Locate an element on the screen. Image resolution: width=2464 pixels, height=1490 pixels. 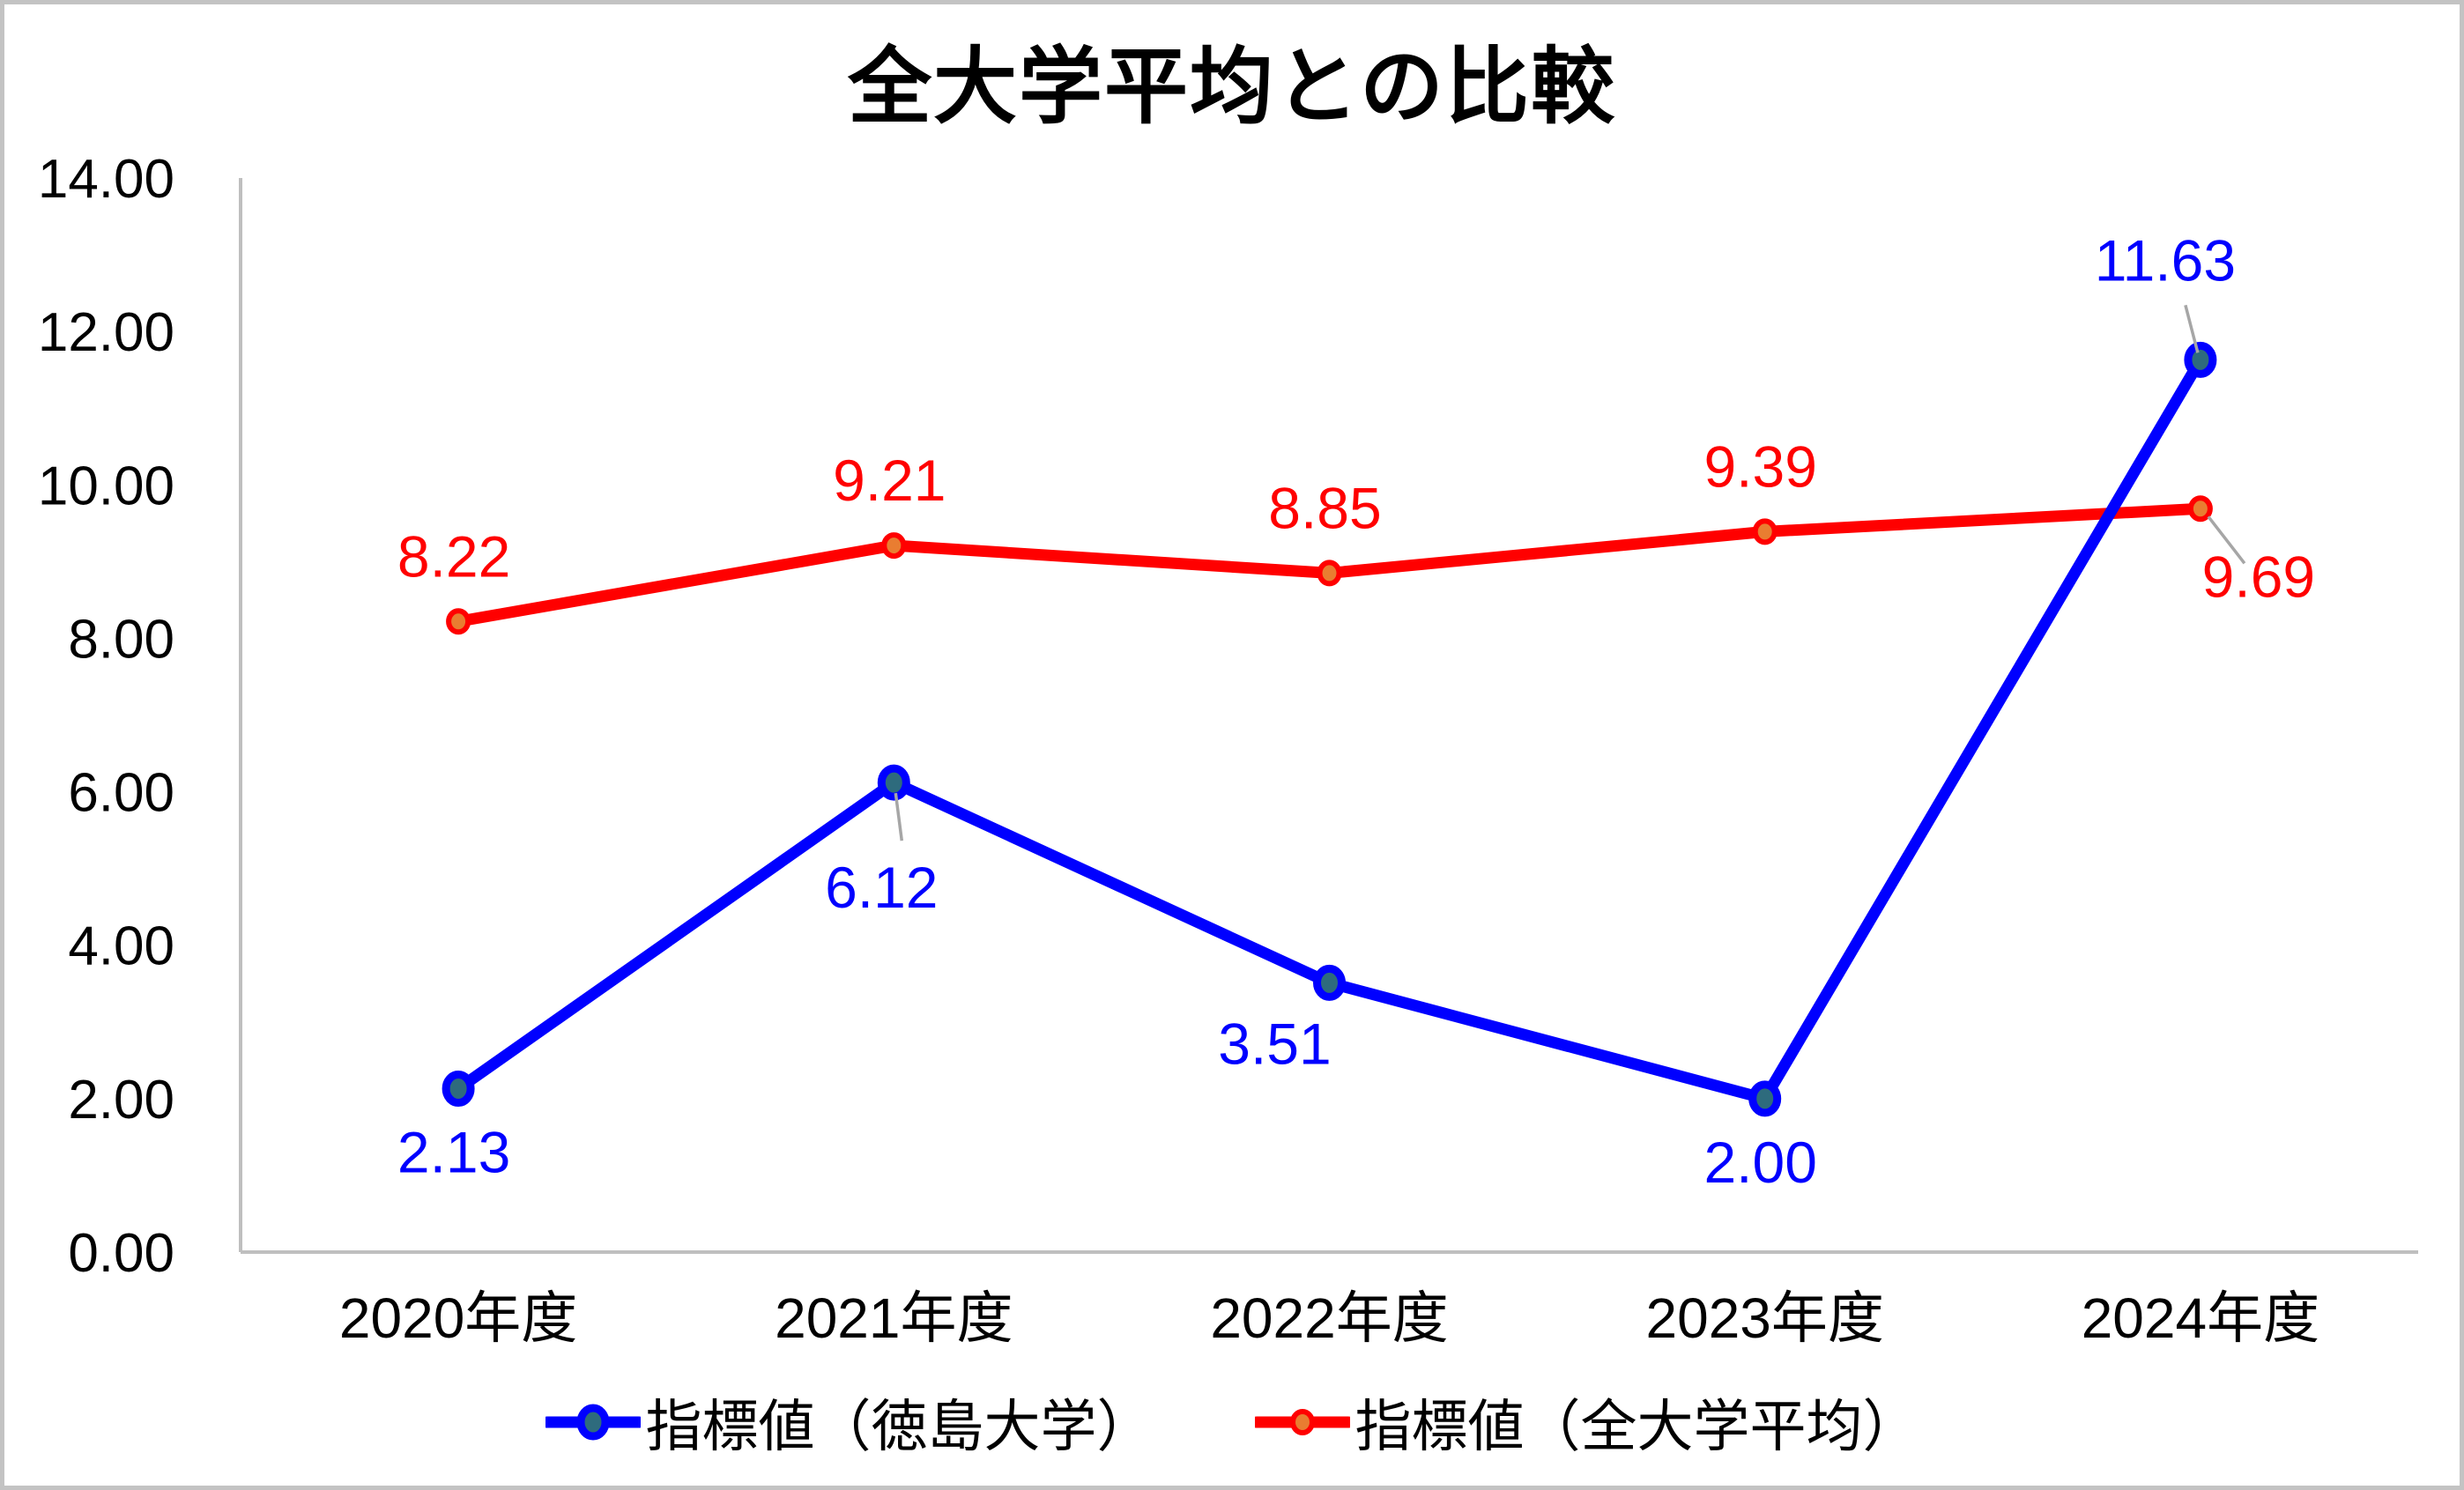
data-label: 9.39 is located at coordinates (1759, 466).